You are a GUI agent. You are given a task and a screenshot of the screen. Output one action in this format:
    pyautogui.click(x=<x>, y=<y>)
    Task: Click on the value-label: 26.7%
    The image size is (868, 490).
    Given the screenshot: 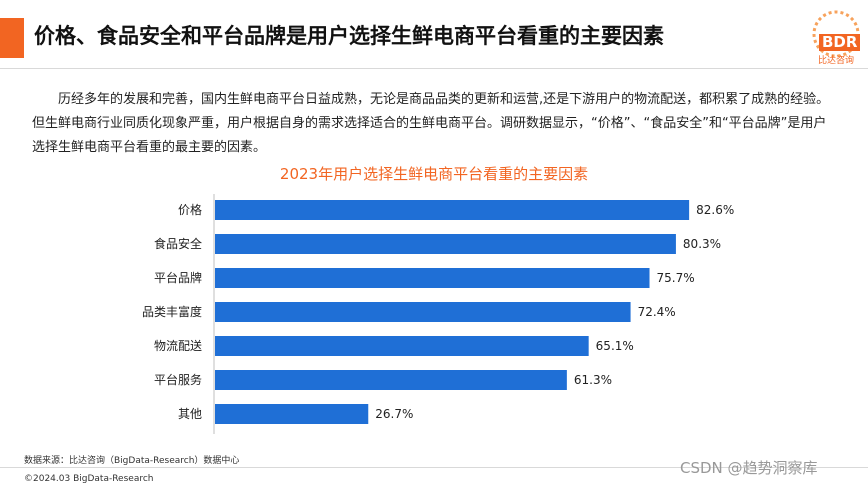 What is the action you would take?
    pyautogui.click(x=394, y=414)
    